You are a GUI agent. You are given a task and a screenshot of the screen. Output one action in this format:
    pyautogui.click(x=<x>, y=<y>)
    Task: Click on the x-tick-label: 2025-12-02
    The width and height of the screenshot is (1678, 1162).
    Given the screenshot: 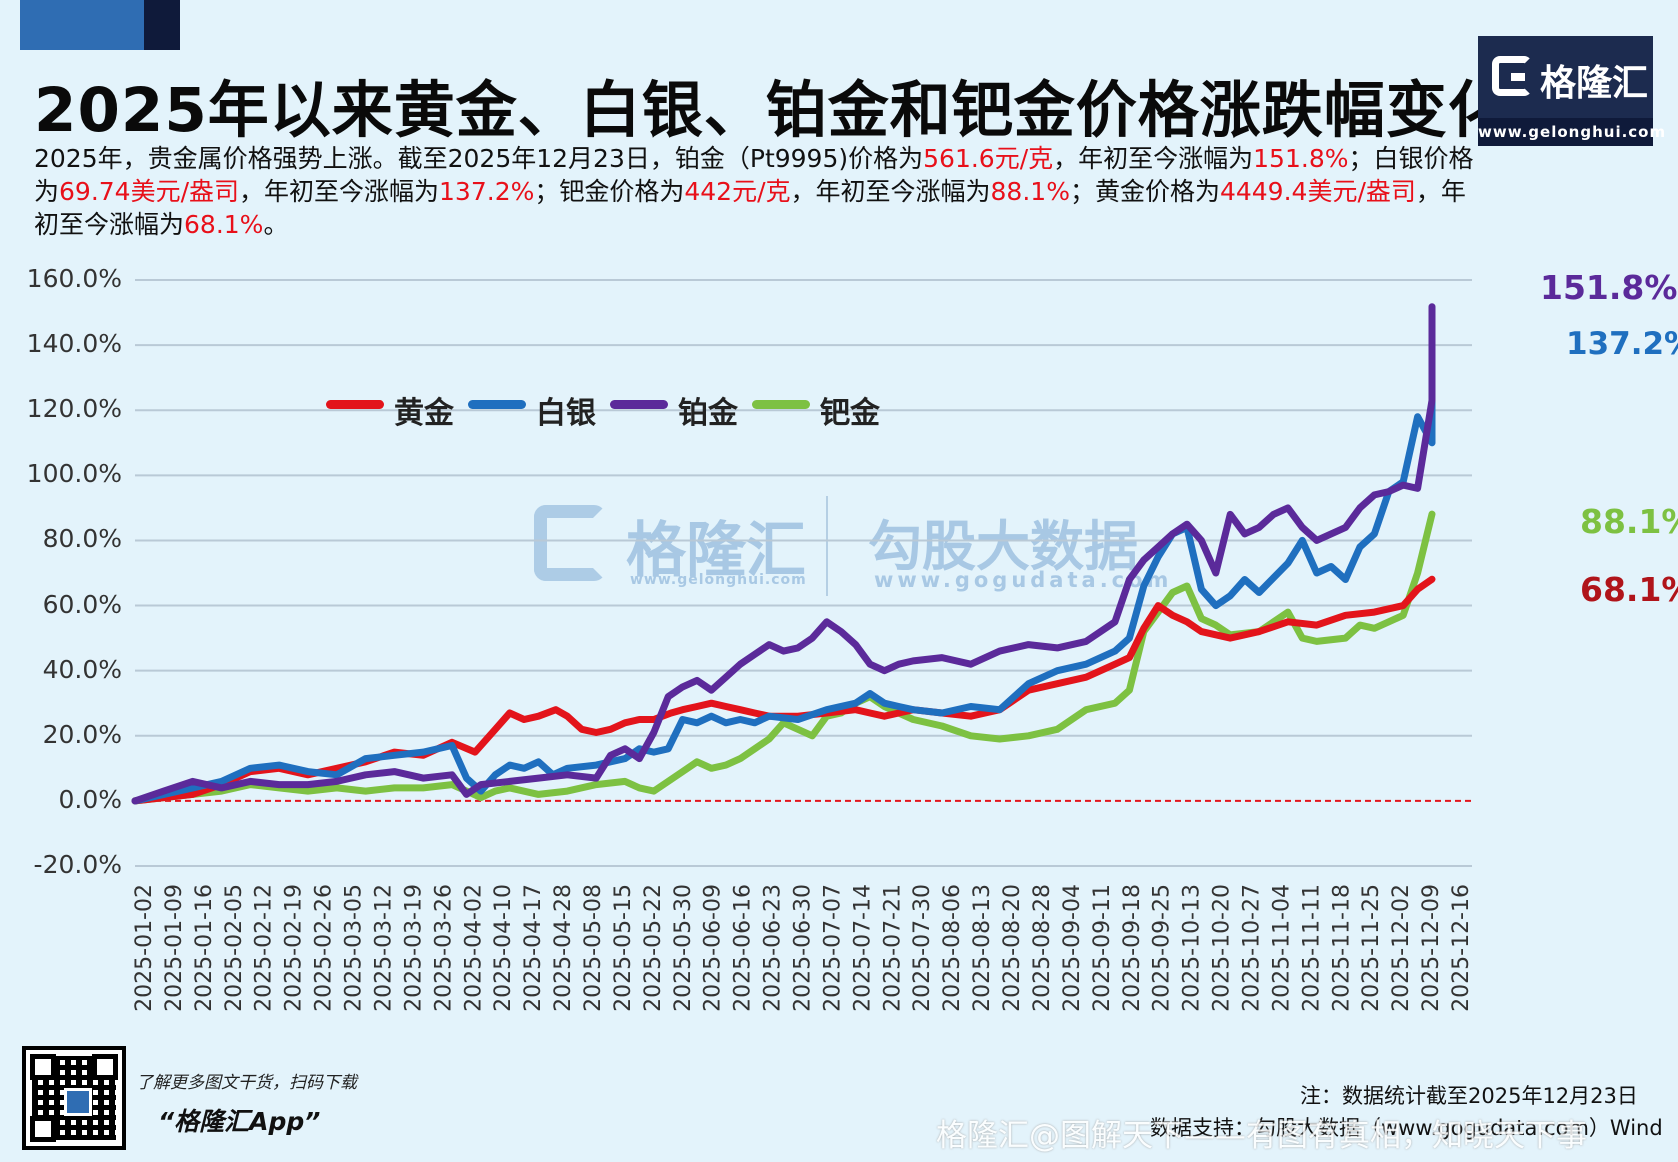 What is the action you would take?
    pyautogui.click(x=1401, y=948)
    